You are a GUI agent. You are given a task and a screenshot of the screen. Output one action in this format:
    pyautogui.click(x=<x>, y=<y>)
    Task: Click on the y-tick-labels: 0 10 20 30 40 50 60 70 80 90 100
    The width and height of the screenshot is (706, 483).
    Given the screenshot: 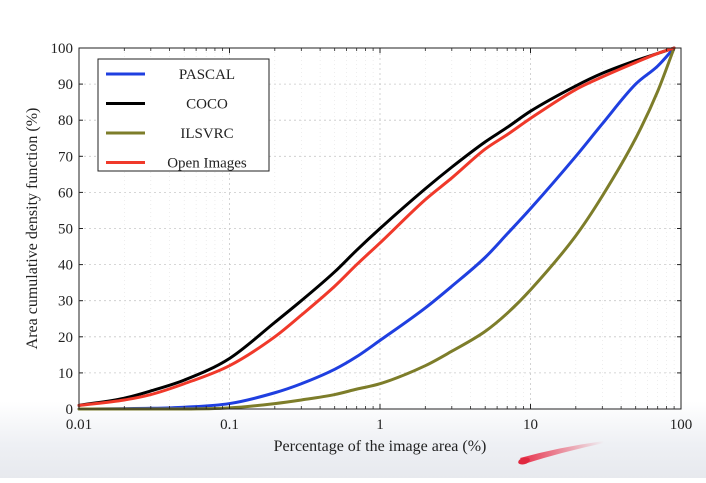 What is the action you would take?
    pyautogui.click(x=62, y=229)
    